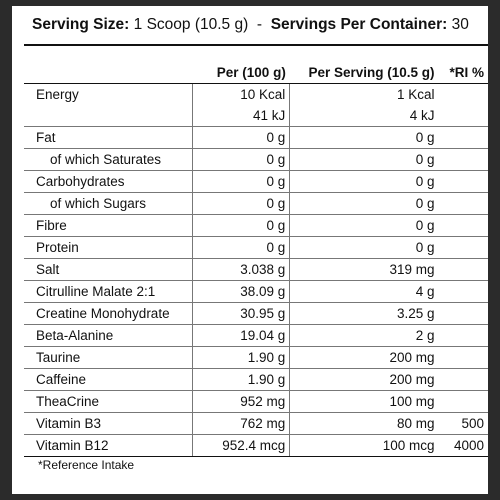 The height and width of the screenshot is (500, 500). Describe the element at coordinates (81, 24) in the screenshot. I see `serving-size-label: Serving Size:` at that location.